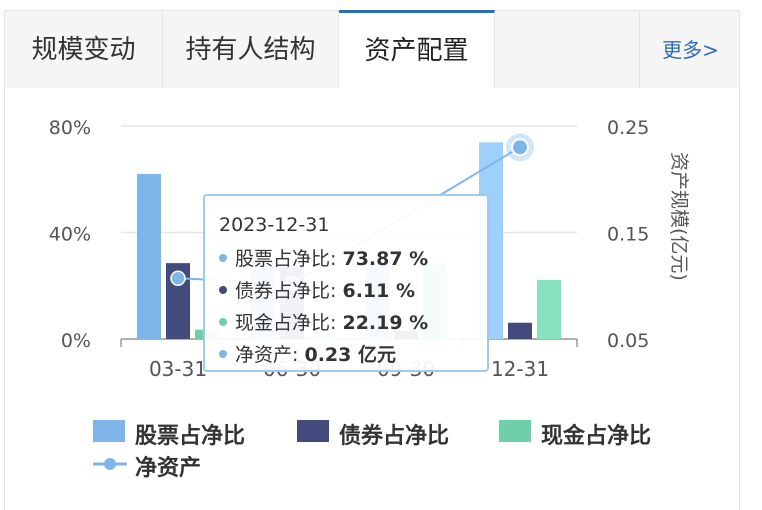  I want to click on y-right-tick-label: 0.05, so click(628, 341).